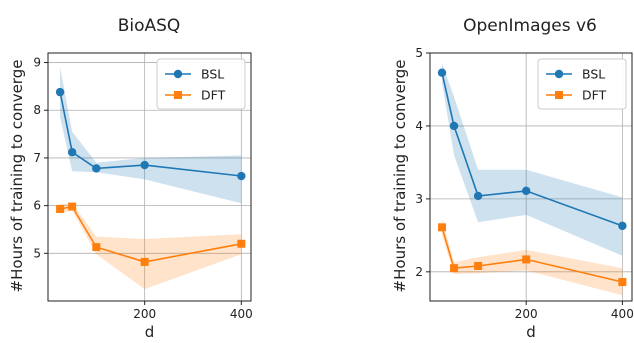  What do you see at coordinates (37, 63) in the screenshot?
I see `y-tick-label: 9` at bounding box center [37, 63].